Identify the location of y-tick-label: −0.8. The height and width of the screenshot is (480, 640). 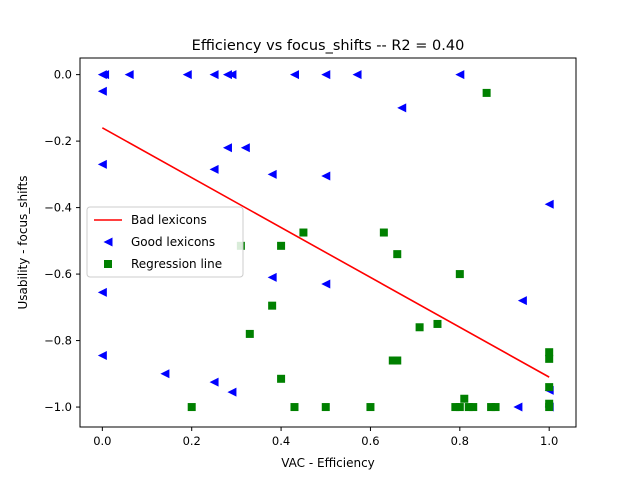
(58, 341).